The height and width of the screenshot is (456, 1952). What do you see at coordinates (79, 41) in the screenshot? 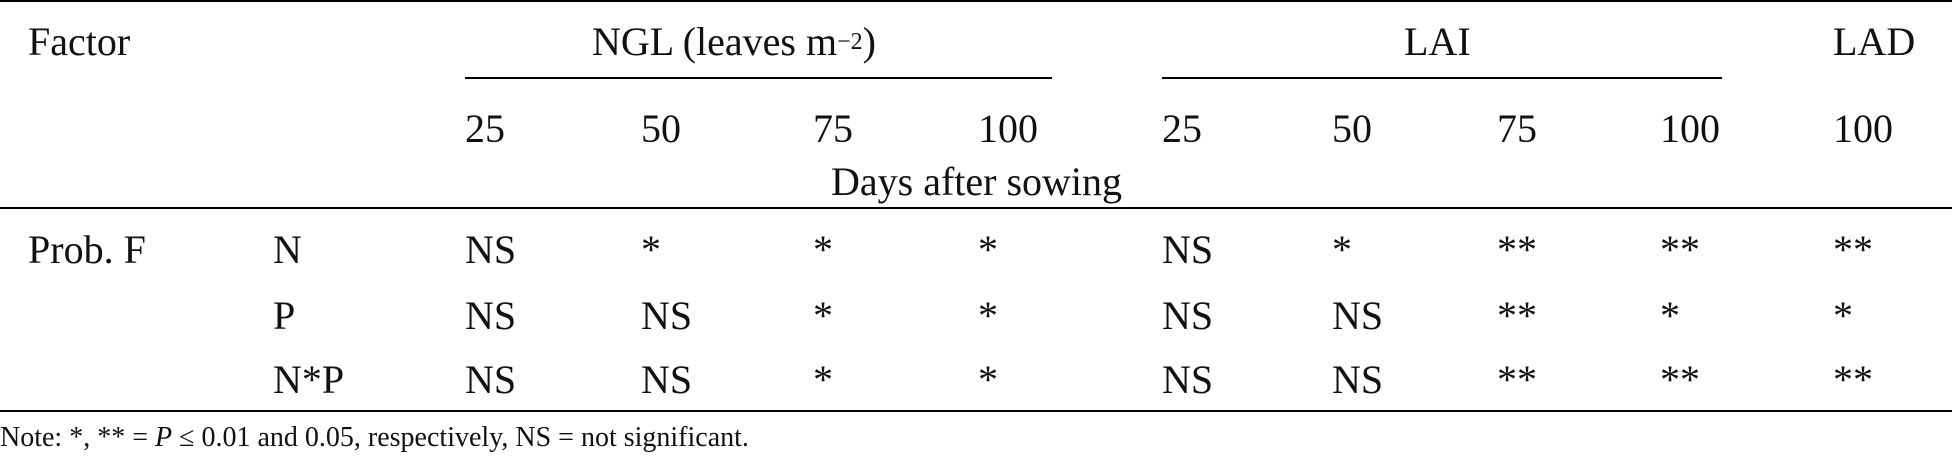
I see `factor-header: Factor` at bounding box center [79, 41].